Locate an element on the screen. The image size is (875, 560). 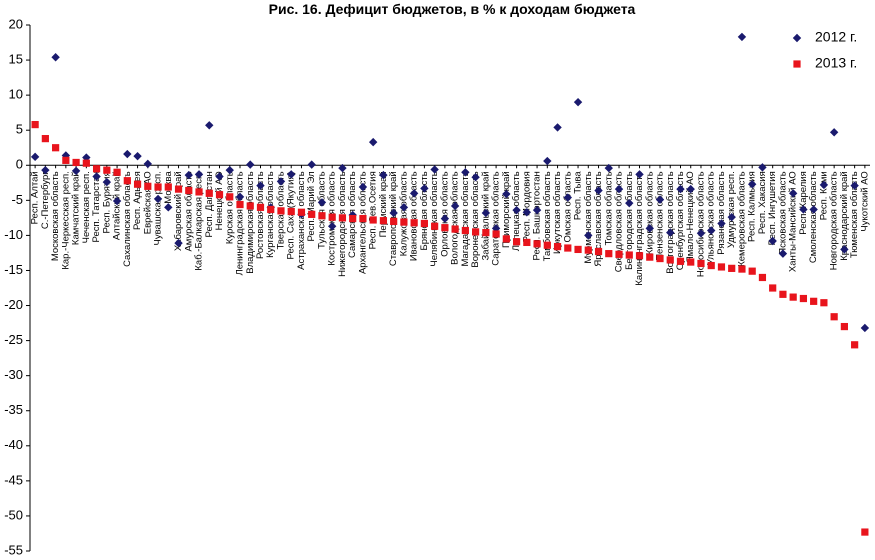
x-tick-label: Калужская область is located at coordinates (403, 213).